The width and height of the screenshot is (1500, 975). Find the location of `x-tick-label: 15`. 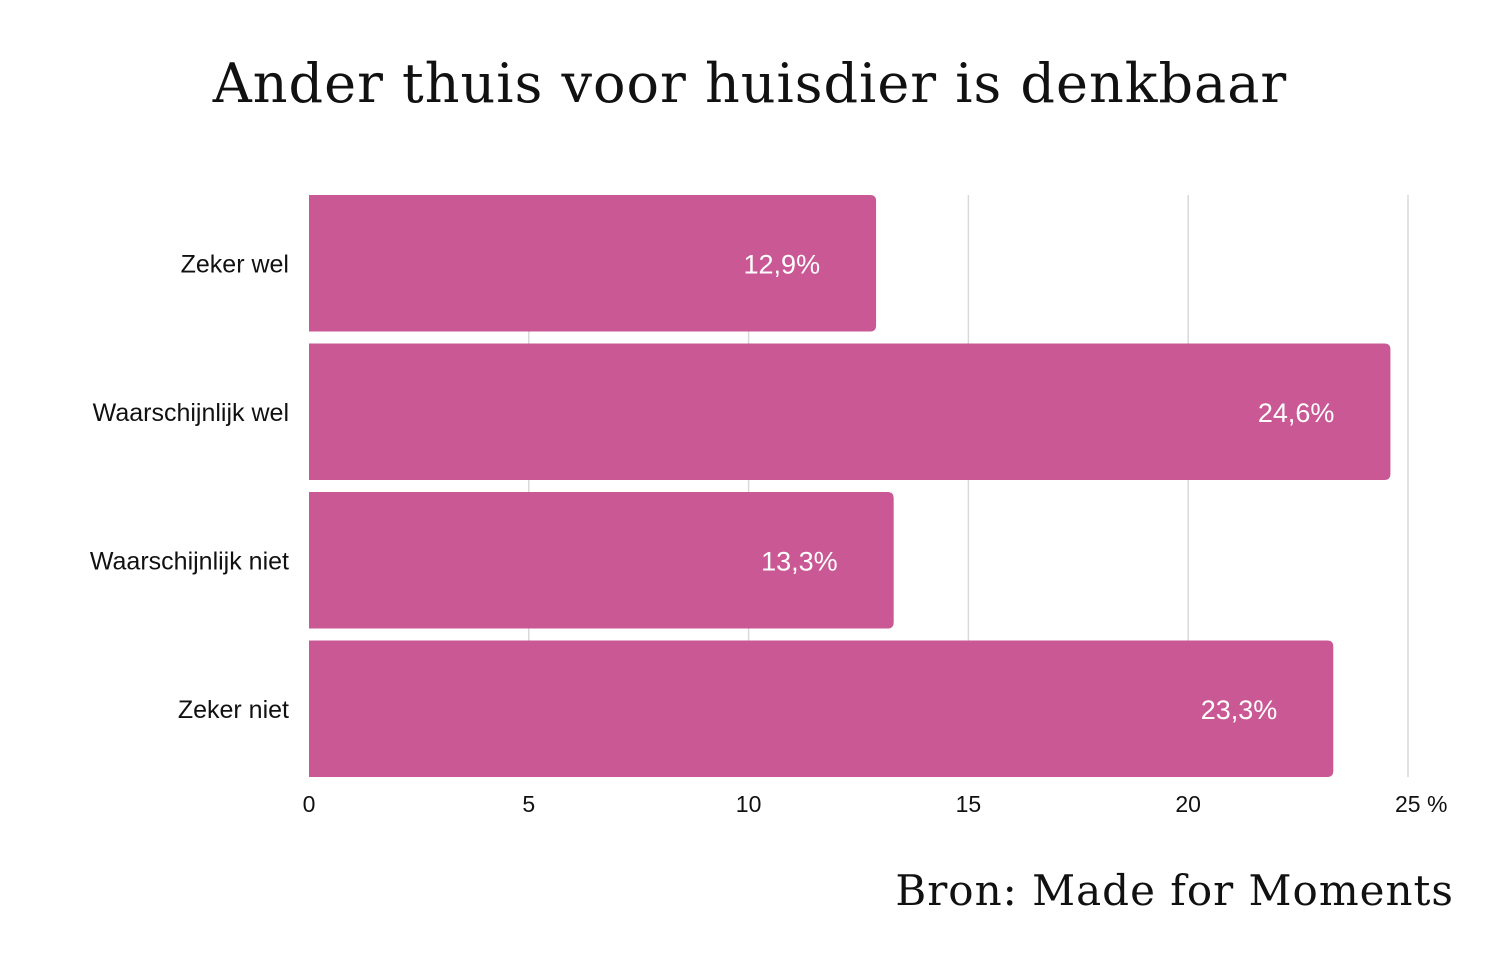

x-tick-label: 15 is located at coordinates (969, 804).